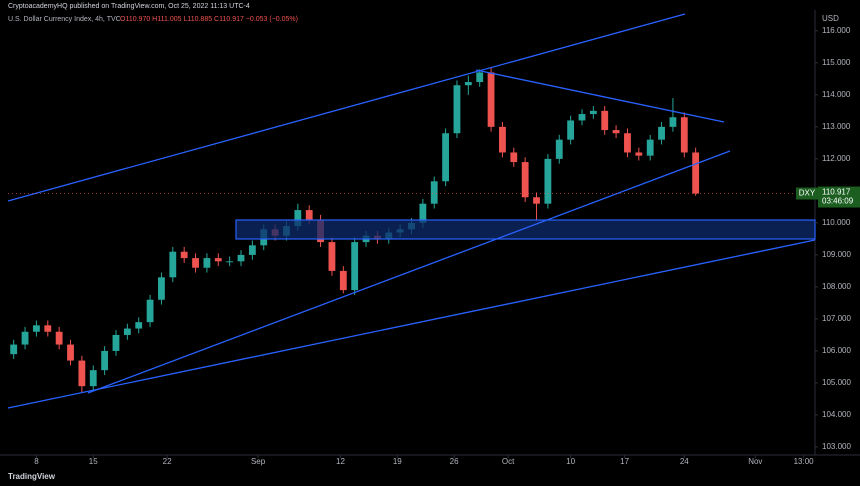  I want to click on symbol-label: DXY, so click(807, 193).